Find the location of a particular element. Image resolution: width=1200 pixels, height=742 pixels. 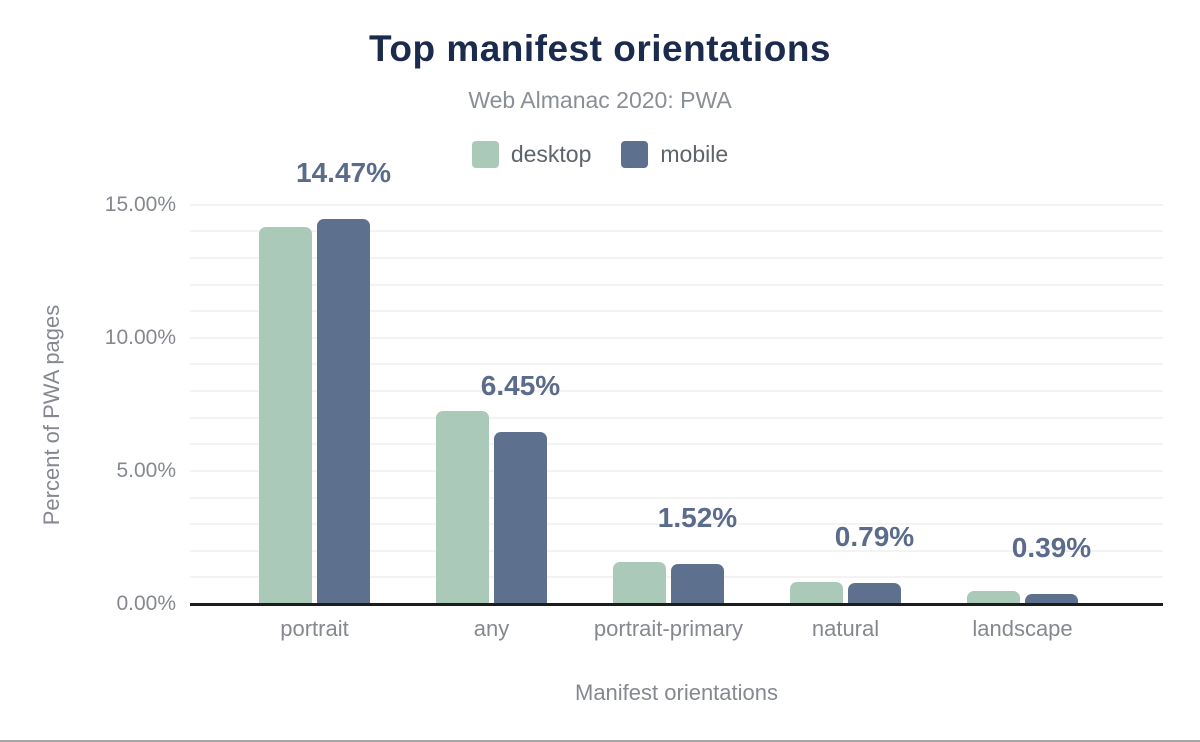

bar-group-any: 6.45% is located at coordinates (491, 391).